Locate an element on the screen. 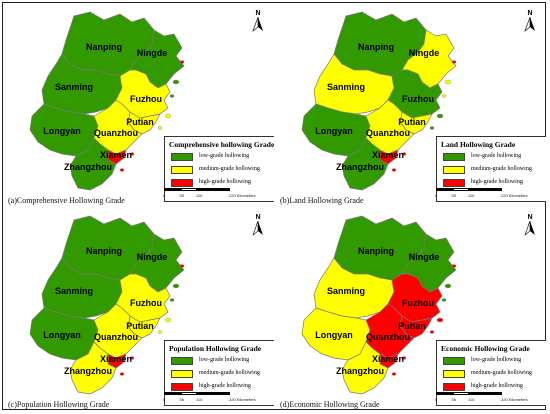 The image size is (550, 414). panel-caption: (b)Land Hollowing Grade is located at coordinates (322, 200).